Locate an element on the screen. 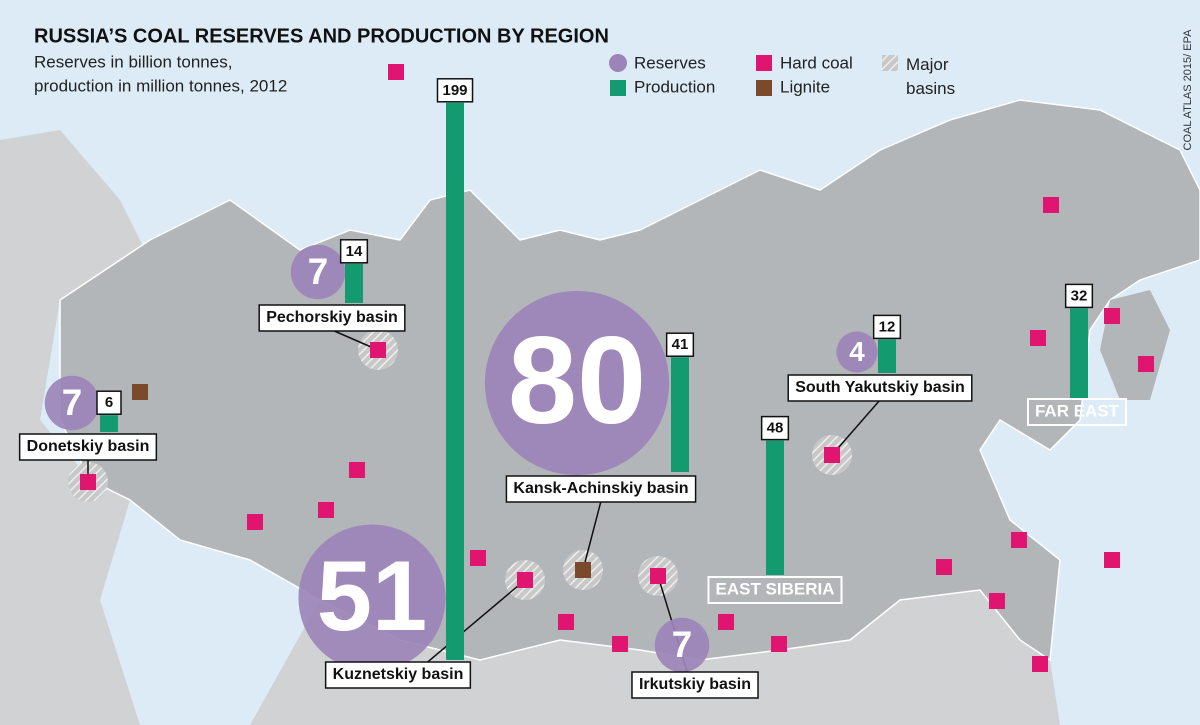 This screenshot has width=1200, height=725. europe is located at coordinates (75, 427).